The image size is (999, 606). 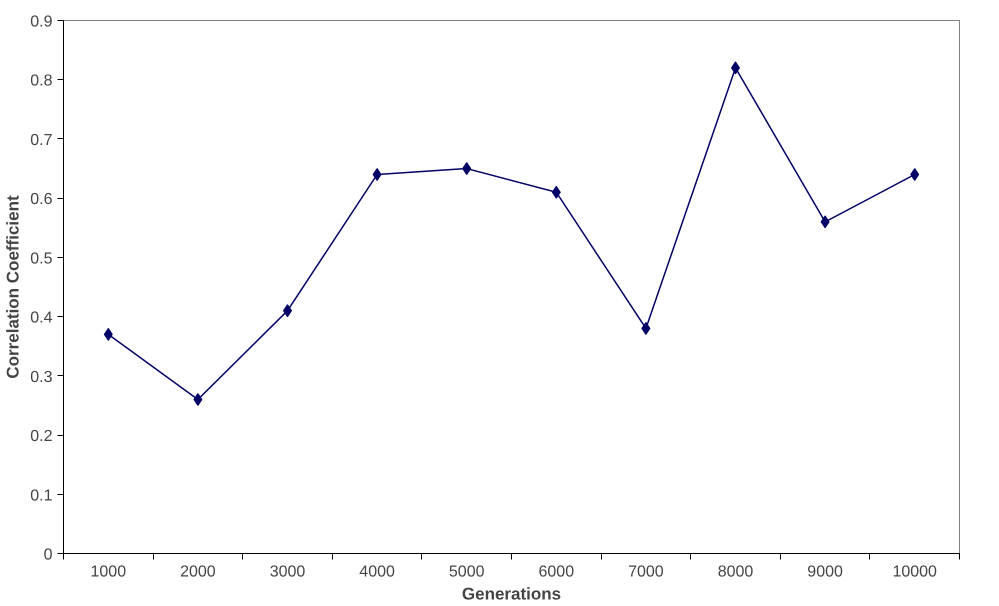 I want to click on y-tick-label: 0.7, so click(x=41, y=140).